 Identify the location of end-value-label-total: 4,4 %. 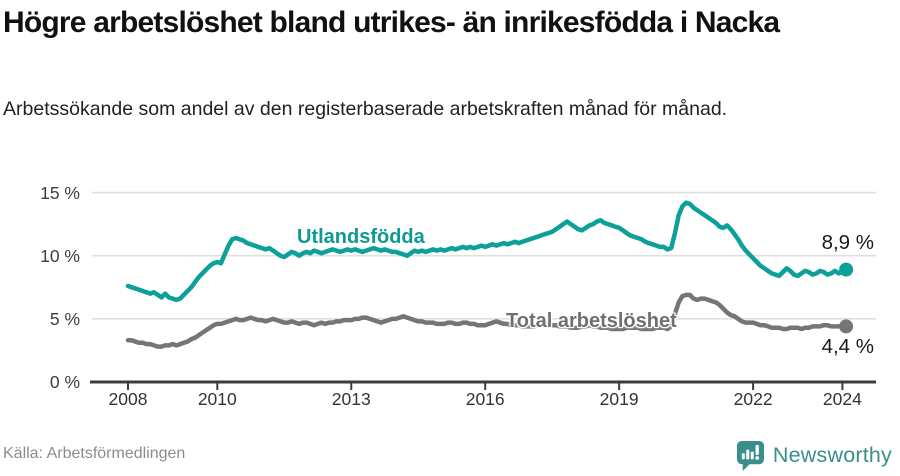
(847, 346).